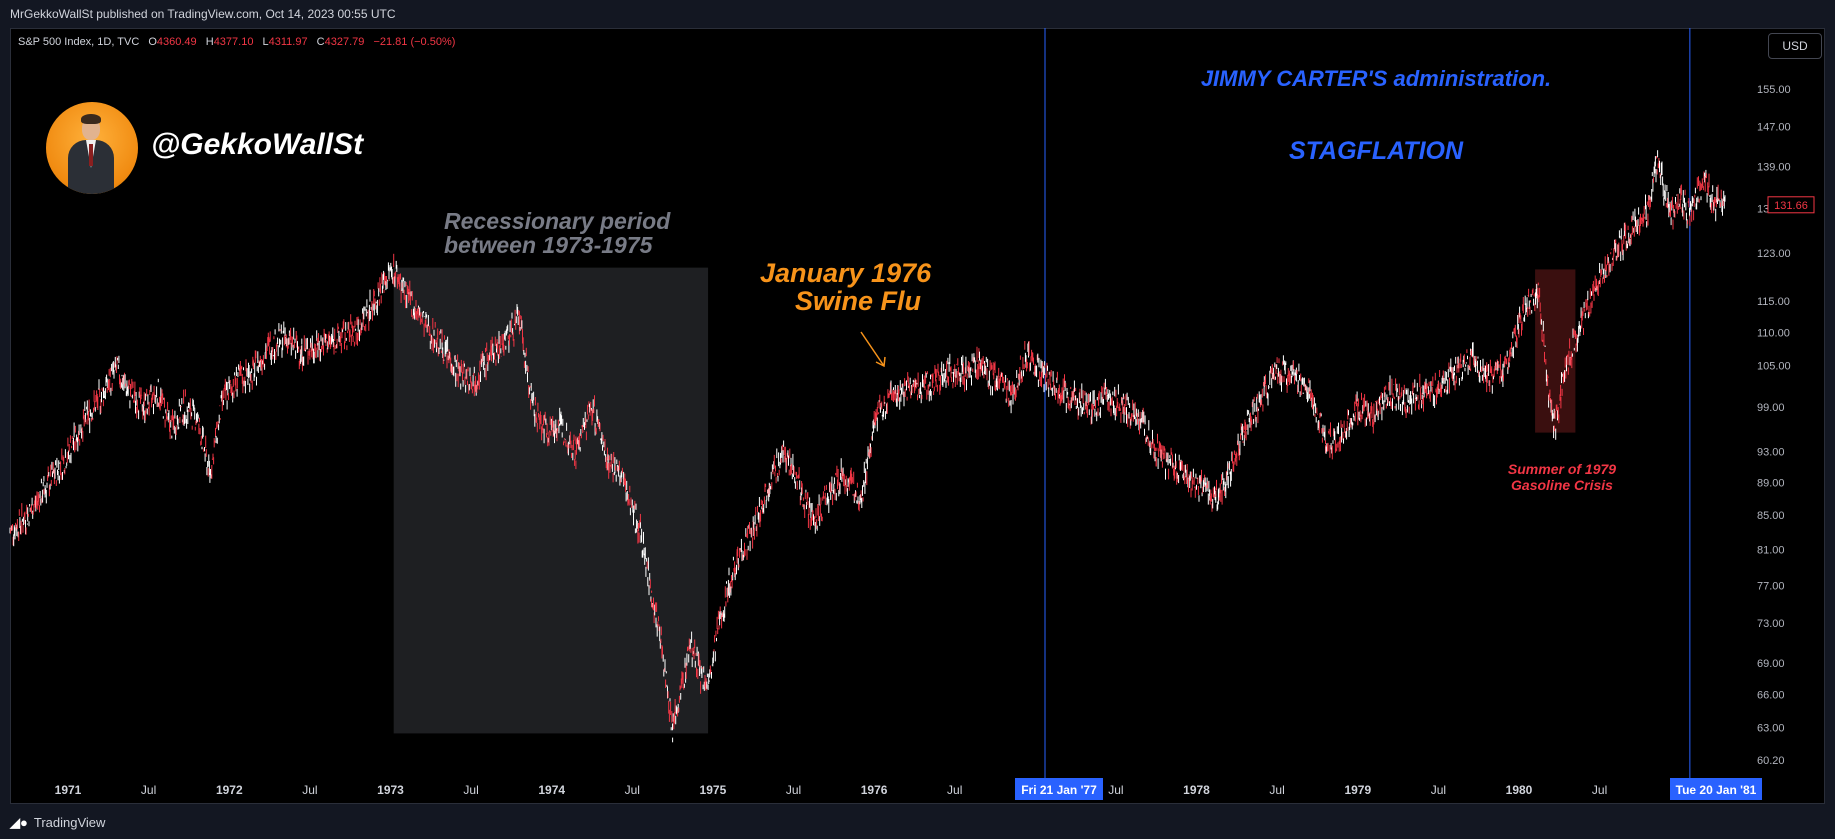 This screenshot has width=1835, height=839. What do you see at coordinates (917, 822) in the screenshot?
I see `footer: ◢● TradingView` at bounding box center [917, 822].